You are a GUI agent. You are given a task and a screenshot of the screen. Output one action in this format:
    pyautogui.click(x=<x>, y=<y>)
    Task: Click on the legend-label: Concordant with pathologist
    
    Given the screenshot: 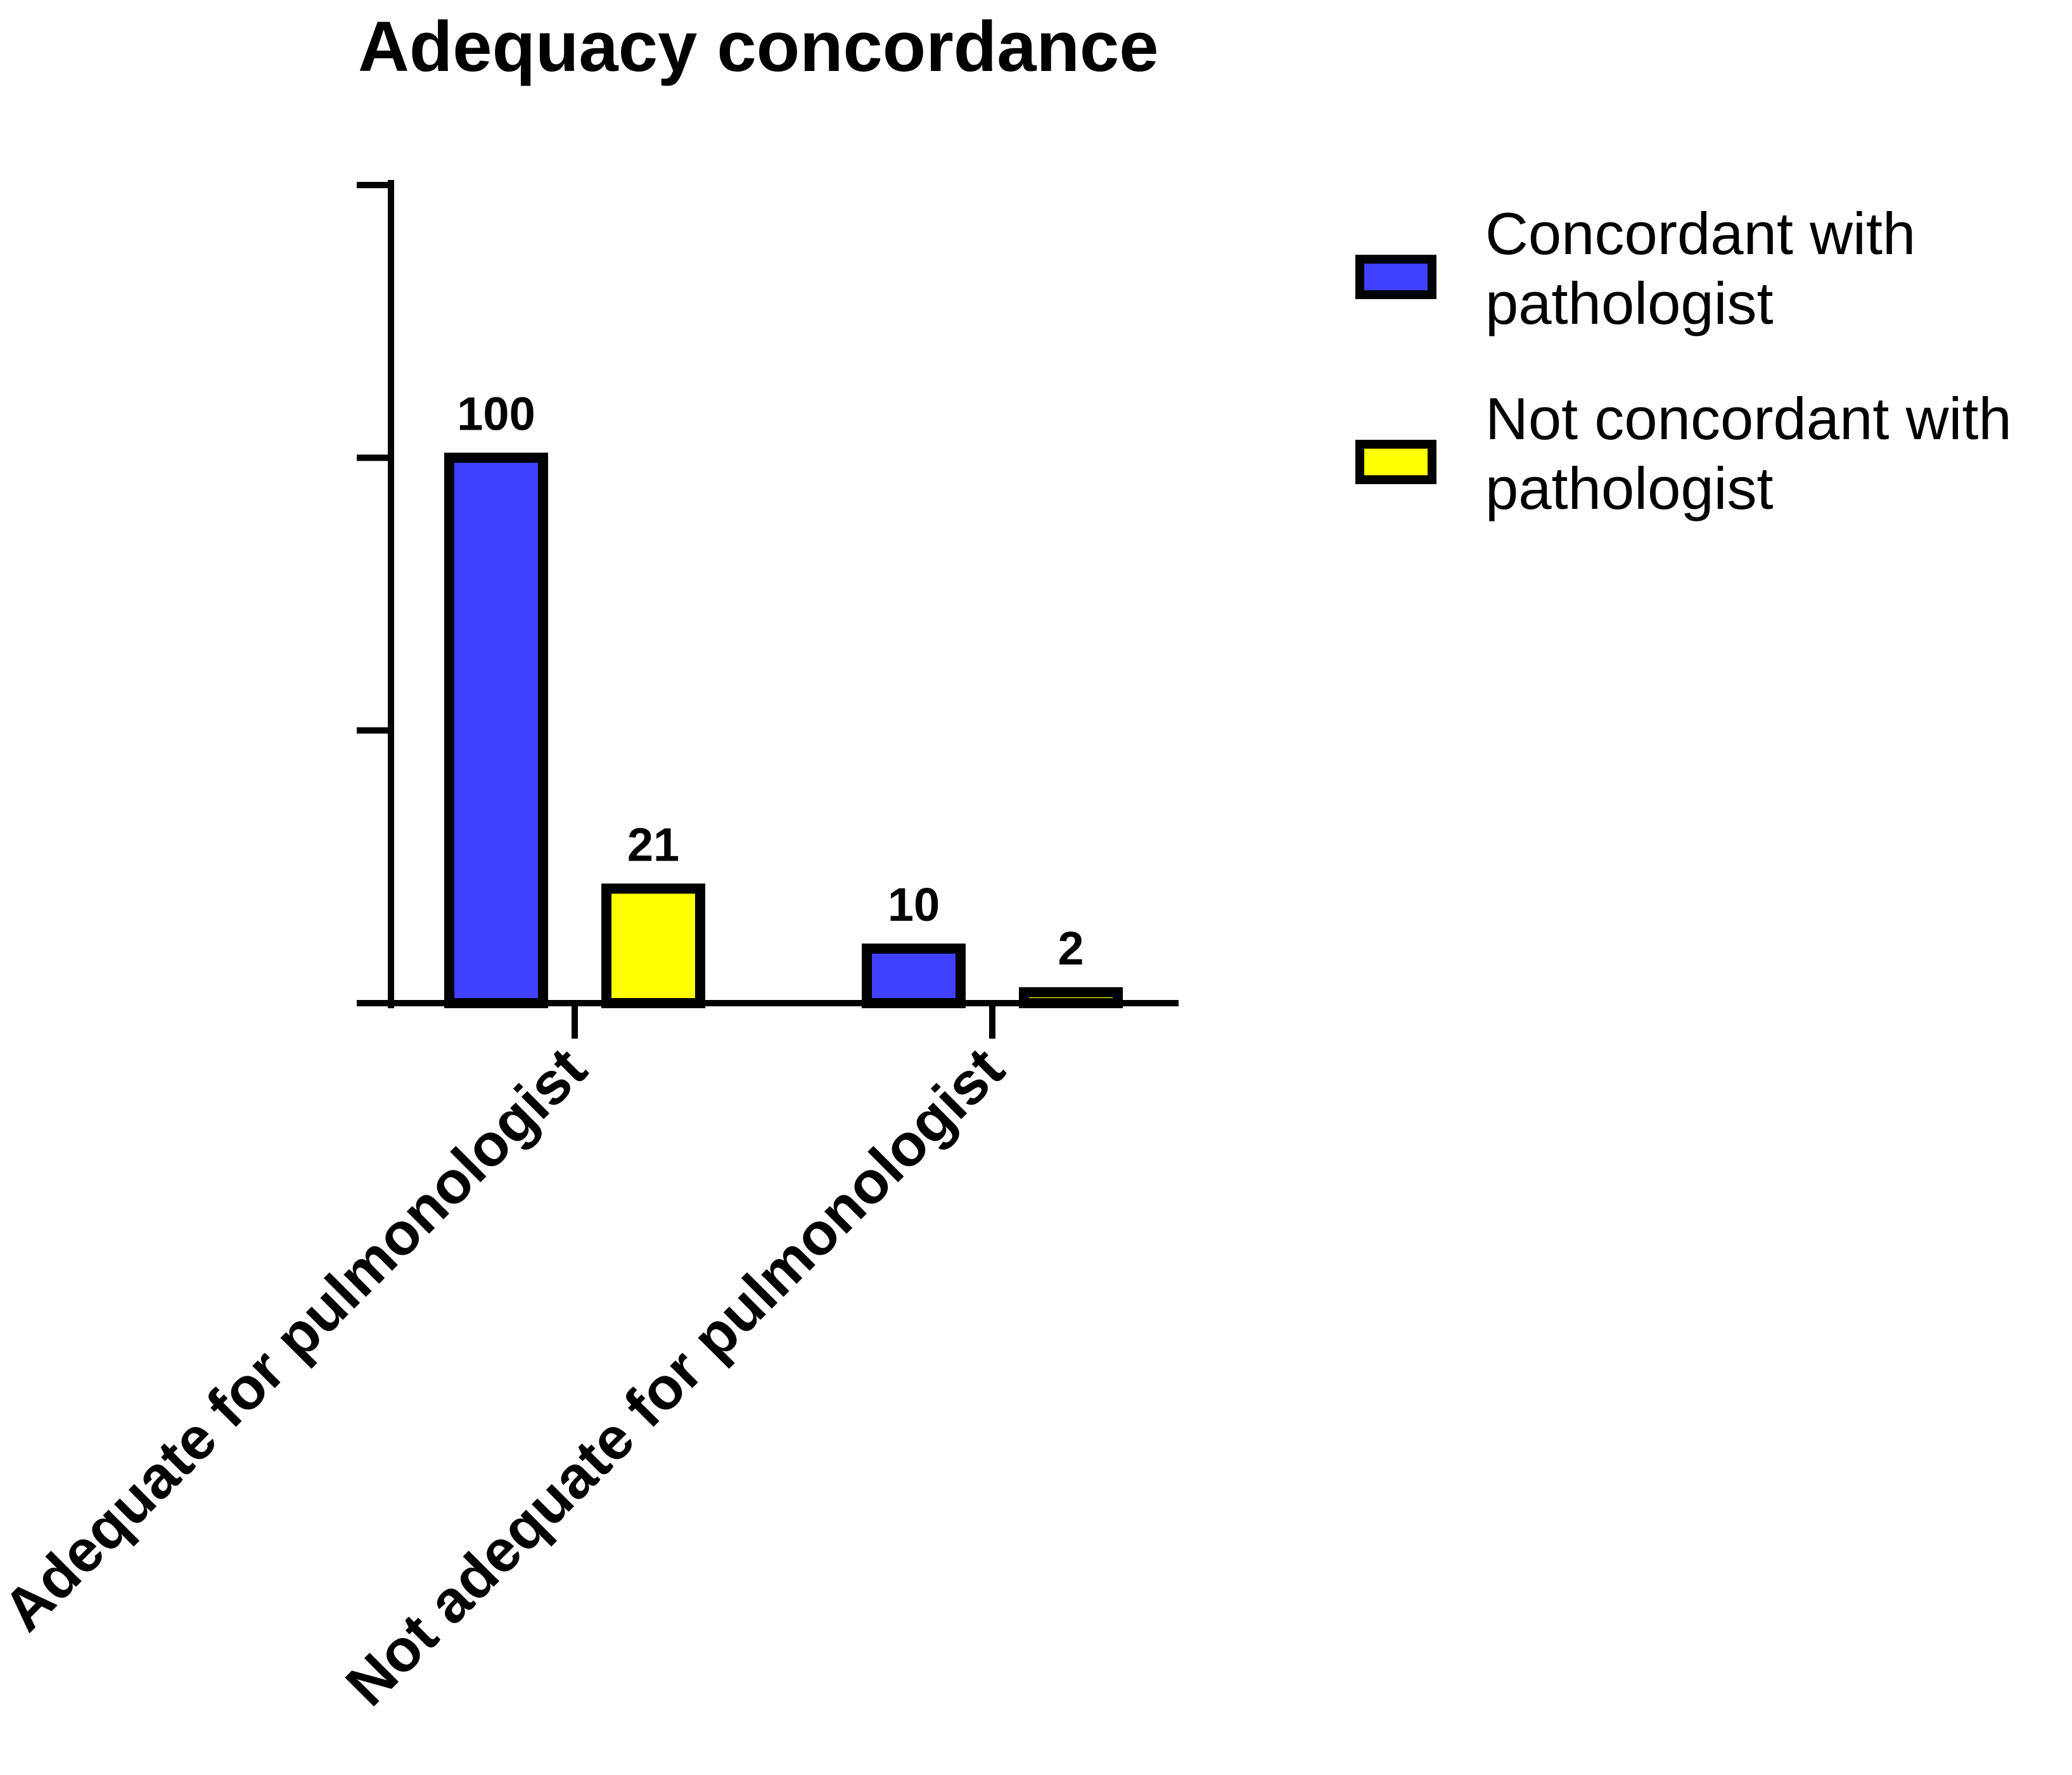 What is the action you would take?
    pyautogui.click(x=1700, y=268)
    